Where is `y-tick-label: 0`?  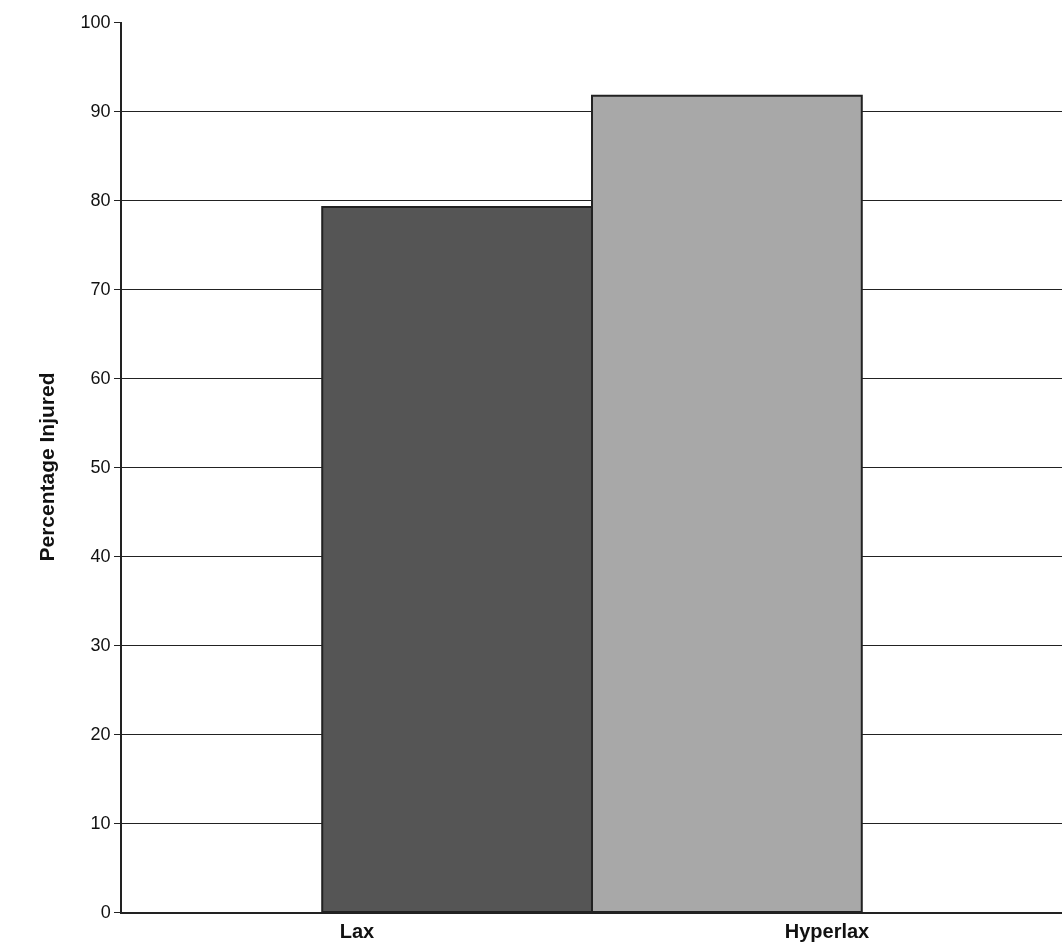
y-tick-label: 0 is located at coordinates (105, 912).